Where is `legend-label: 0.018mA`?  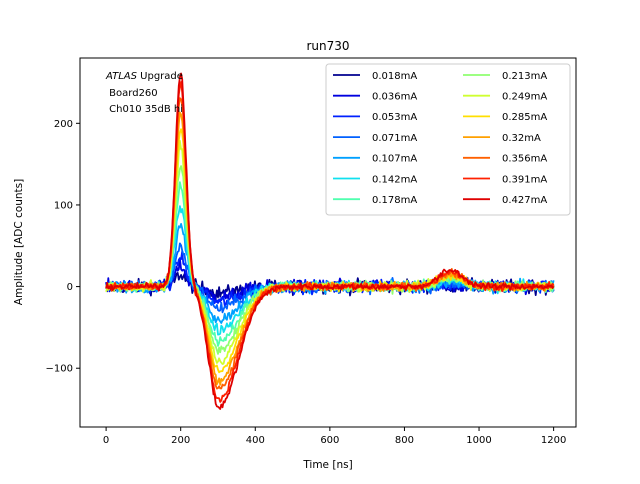 legend-label: 0.018mA is located at coordinates (394, 76).